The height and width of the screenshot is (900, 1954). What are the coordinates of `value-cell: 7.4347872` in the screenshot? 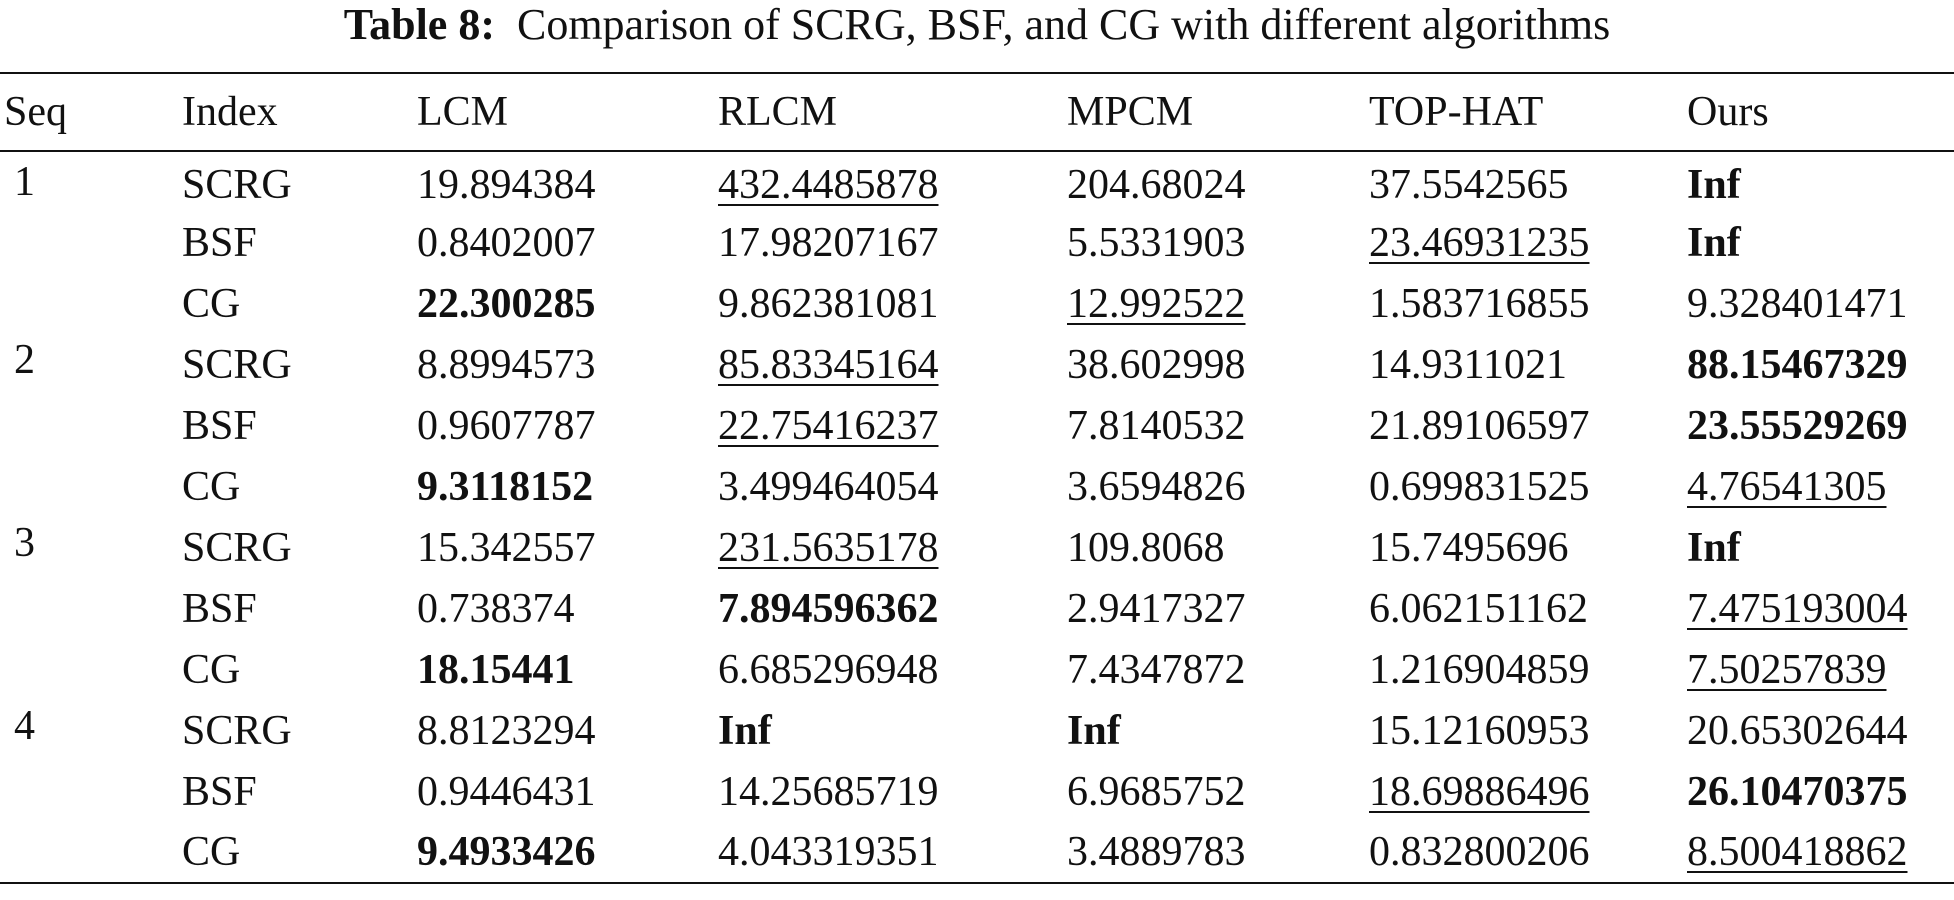 It's located at (1214, 669).